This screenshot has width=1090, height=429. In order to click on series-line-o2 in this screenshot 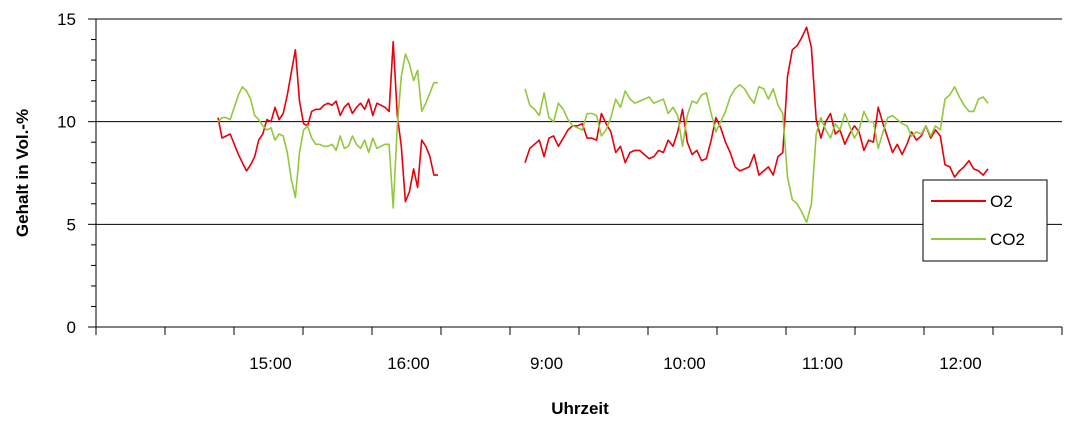, I will do `click(327, 121)`.